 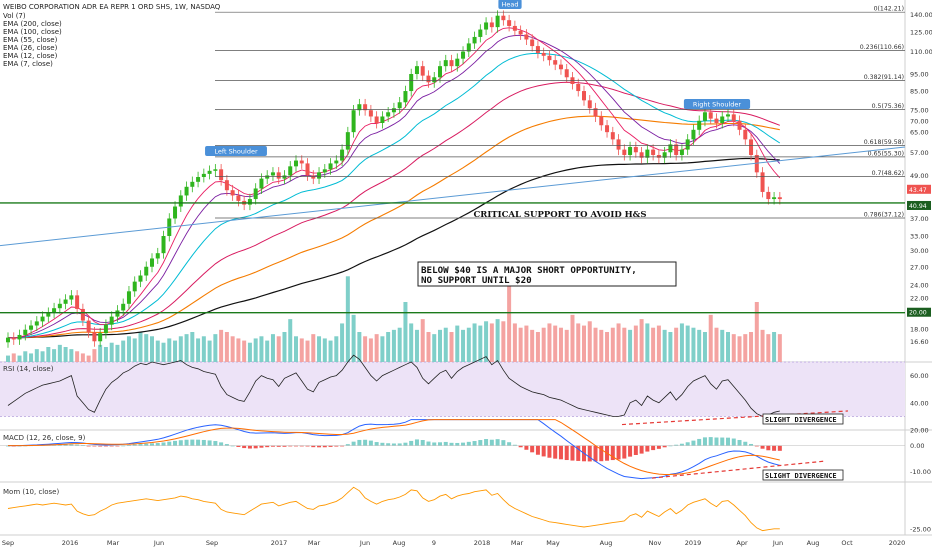 What do you see at coordinates (918, 206) in the screenshot?
I see `price-tag-label: 40.94` at bounding box center [918, 206].